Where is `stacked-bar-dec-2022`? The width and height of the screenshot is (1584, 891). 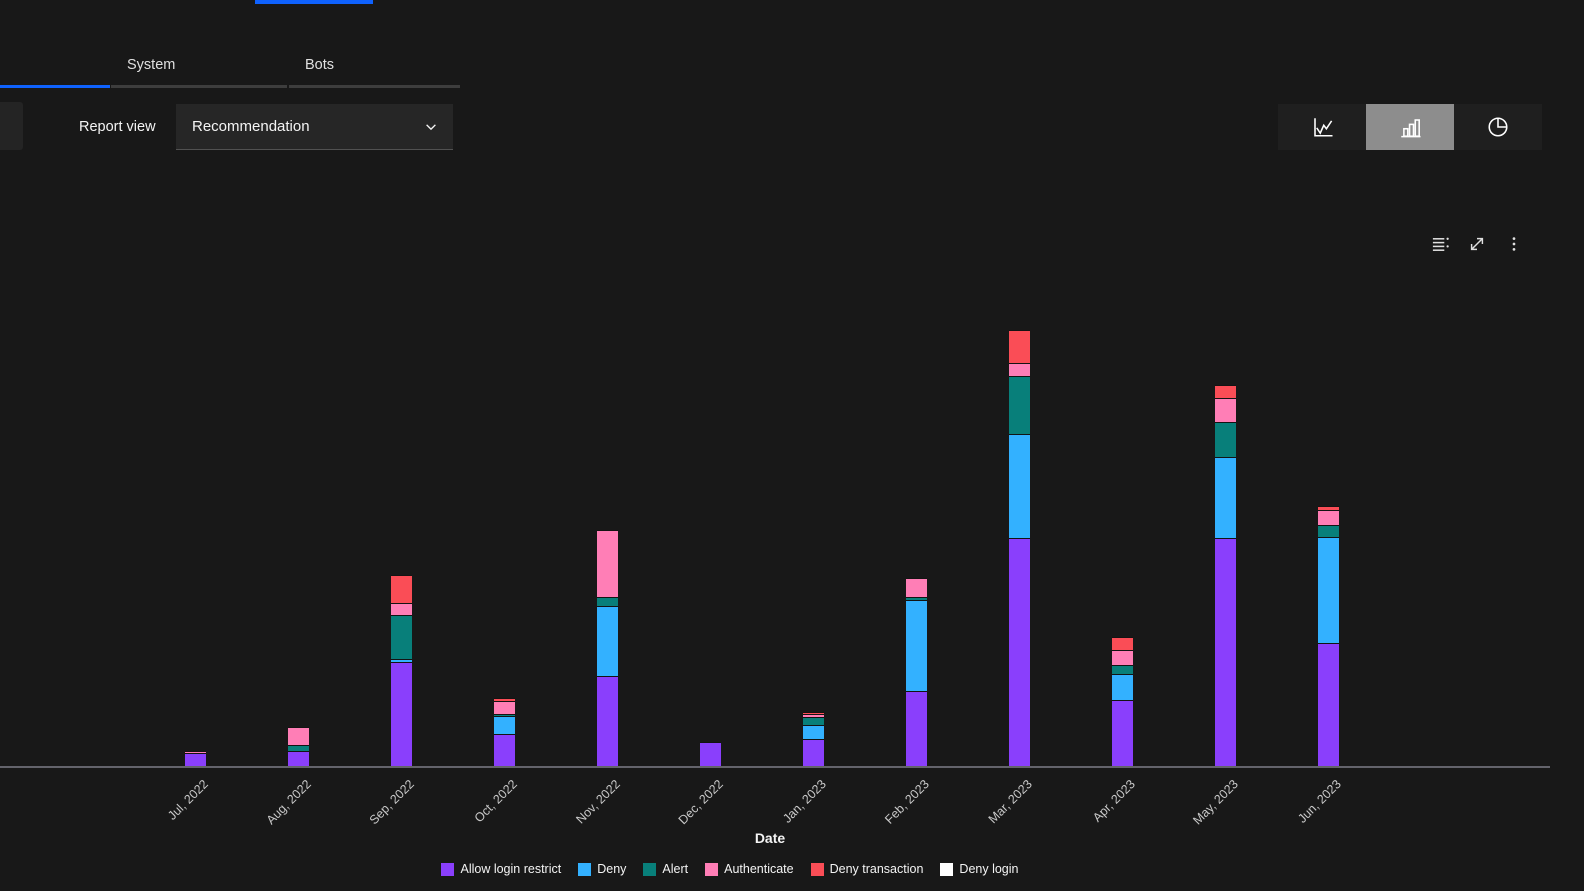 stacked-bar-dec-2022 is located at coordinates (710, 754).